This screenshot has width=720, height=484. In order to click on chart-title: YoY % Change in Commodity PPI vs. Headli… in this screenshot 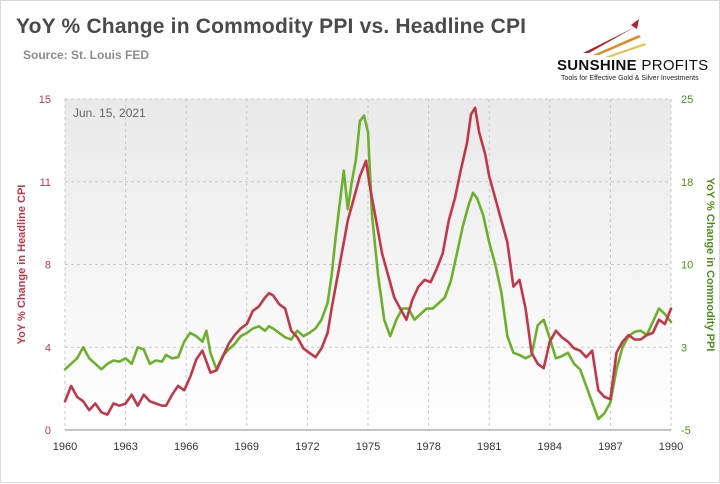, I will do `click(271, 26)`.